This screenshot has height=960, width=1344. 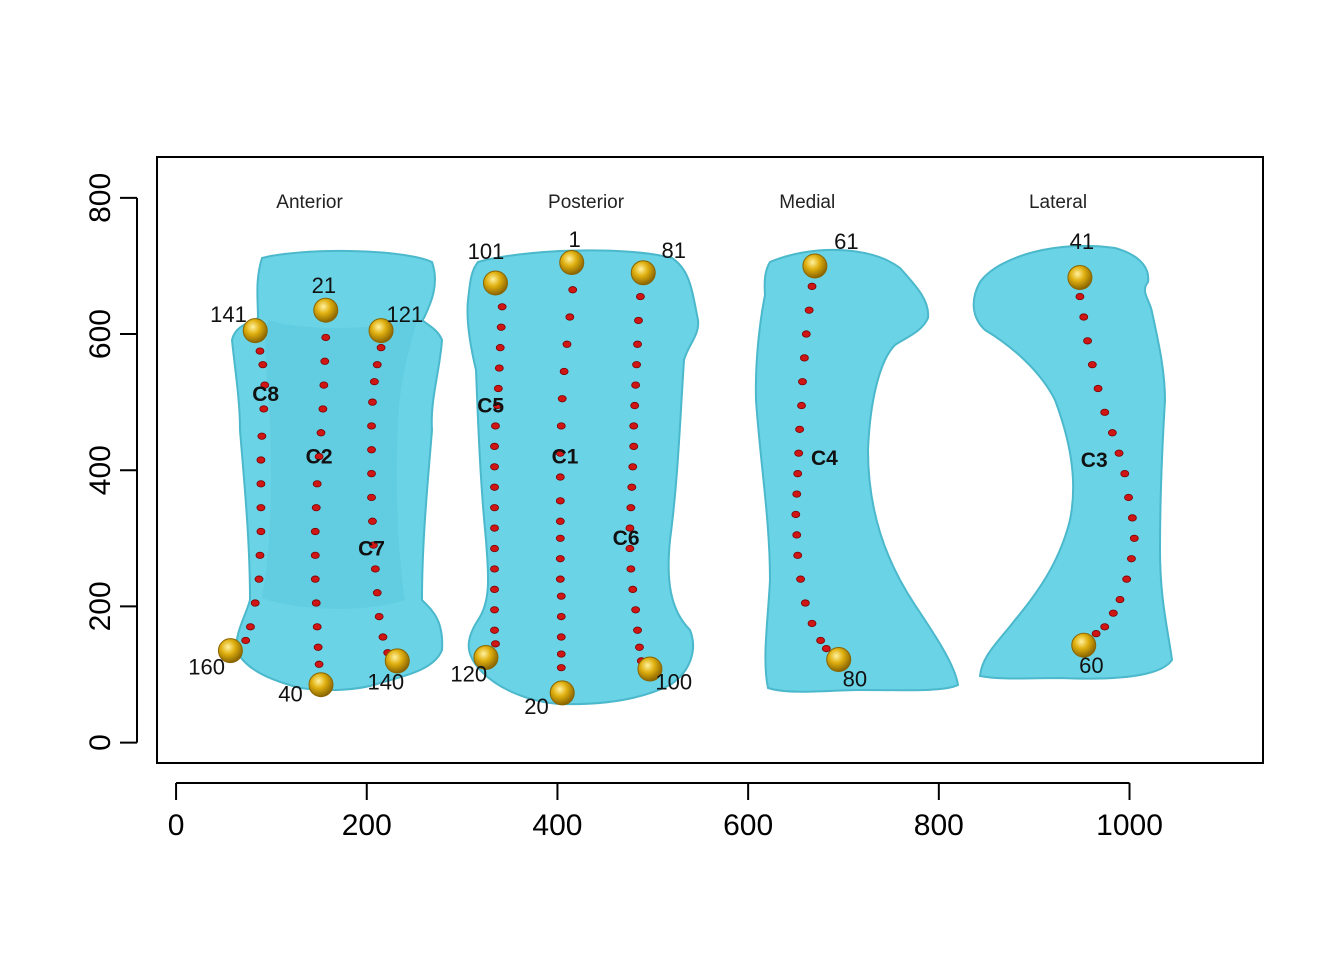 I want to click on curve-c8, so click(x=255, y=496).